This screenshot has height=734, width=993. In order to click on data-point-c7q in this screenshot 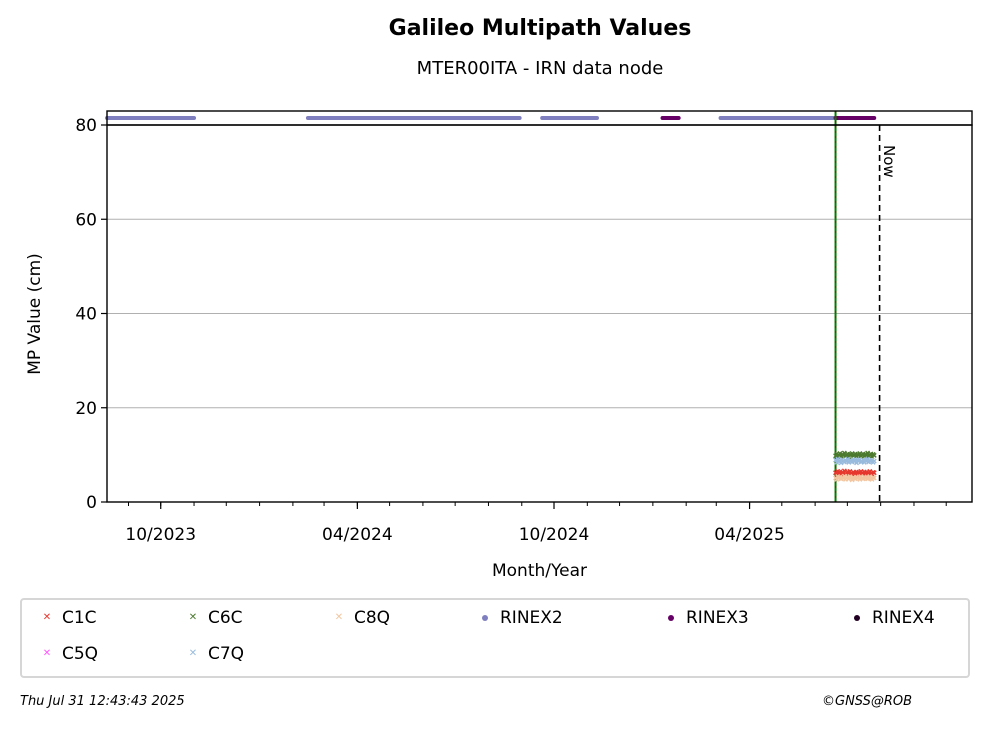, I will do `click(874, 461)`.